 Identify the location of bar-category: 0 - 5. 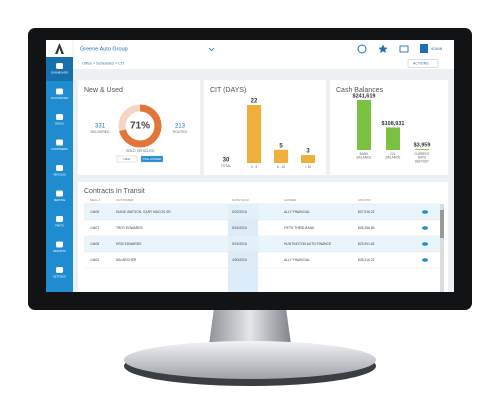
(254, 167).